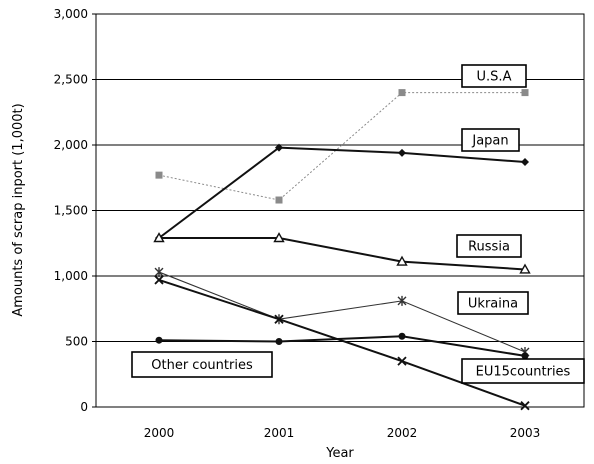 The image size is (594, 464). I want to click on series-other-countries, so click(342, 346).